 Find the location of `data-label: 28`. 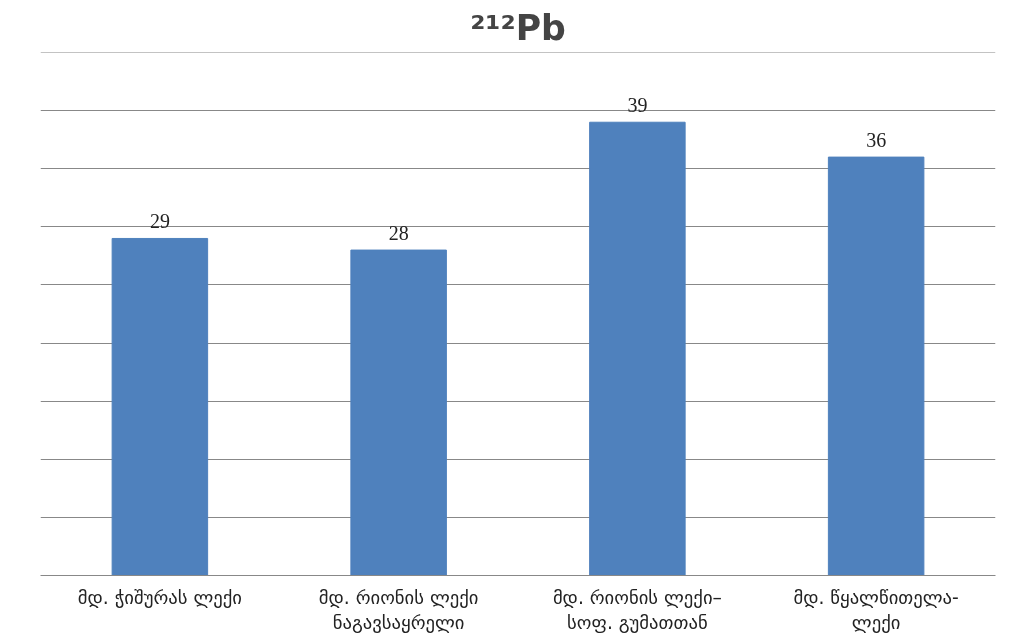

data-label: 28 is located at coordinates (398, 233).